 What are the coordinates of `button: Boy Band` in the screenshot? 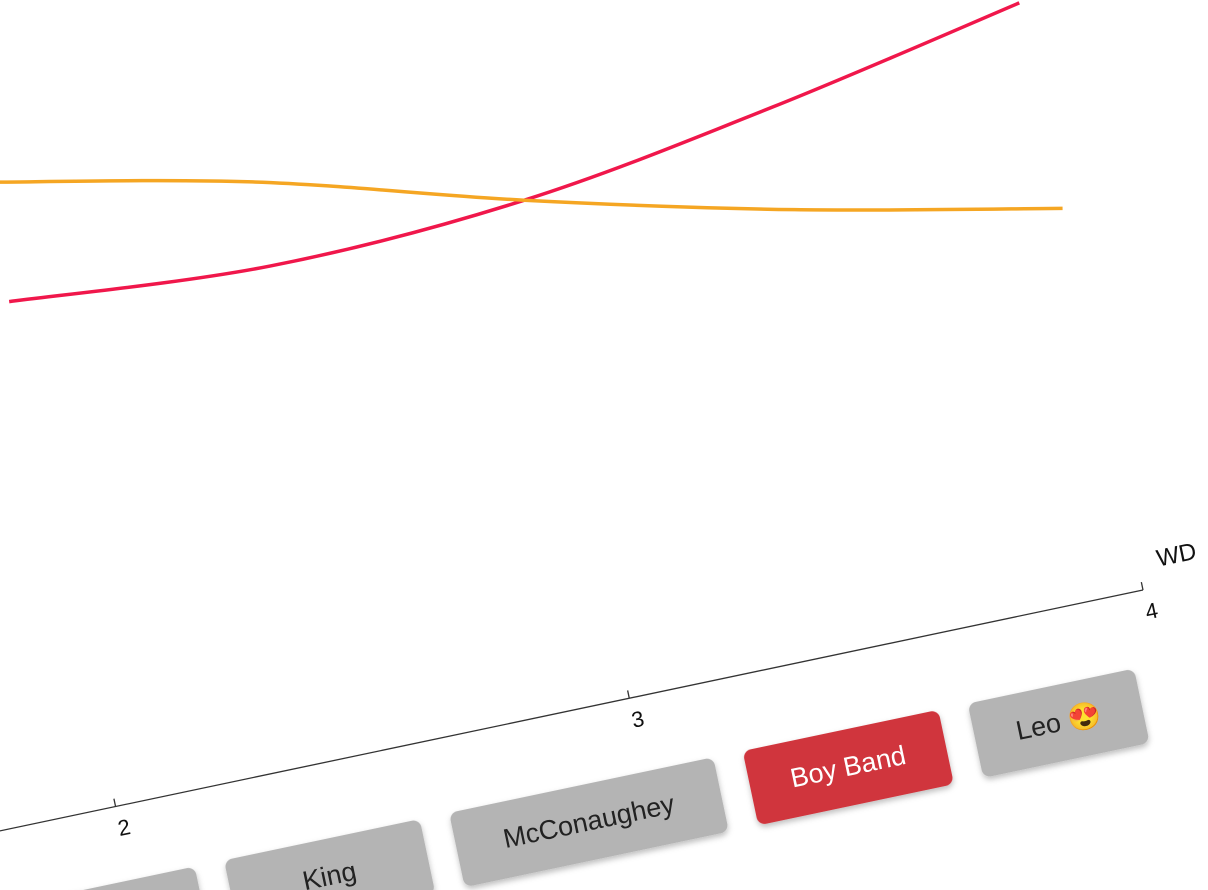 It's located at (848, 768).